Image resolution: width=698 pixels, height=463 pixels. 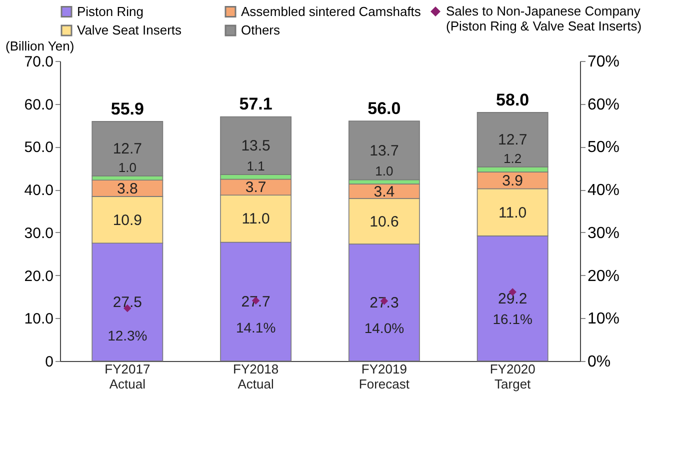 I want to click on y2-tick-label: 10%, so click(x=604, y=319).